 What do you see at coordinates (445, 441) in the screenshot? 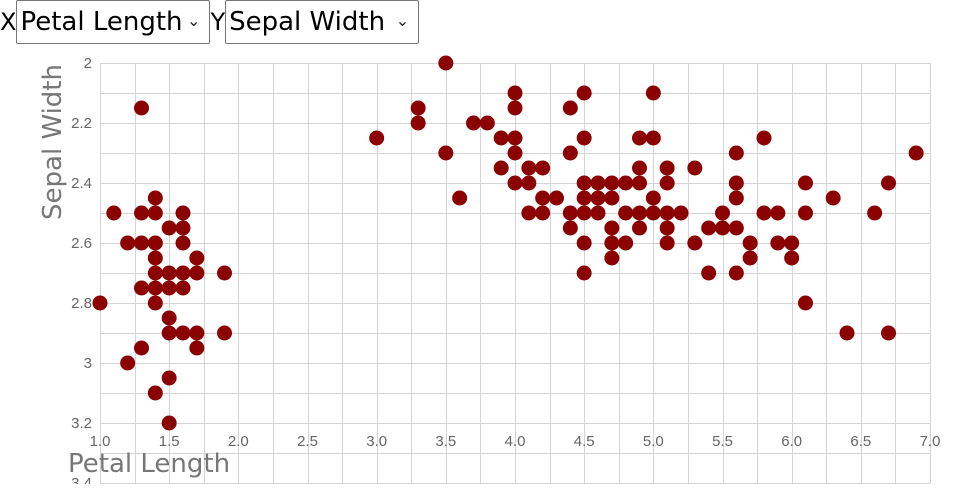
I see `x-tick-label: 3.5` at bounding box center [445, 441].